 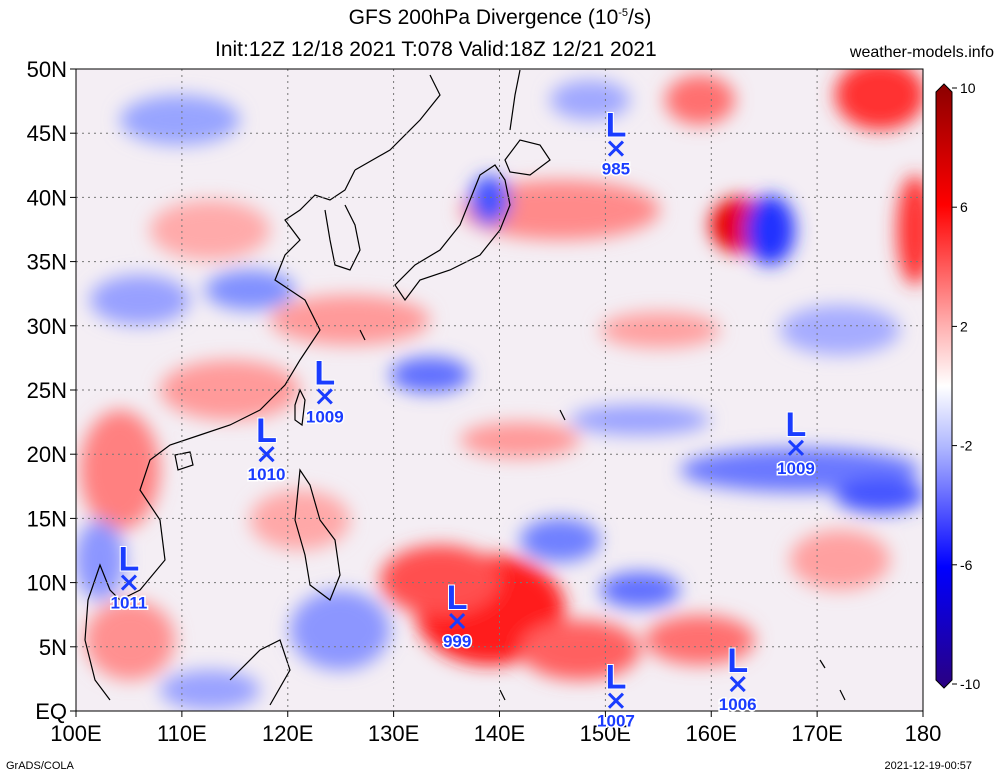 I want to click on title-main: GFS 200hPa Divergence (10, so click(x=483, y=17).